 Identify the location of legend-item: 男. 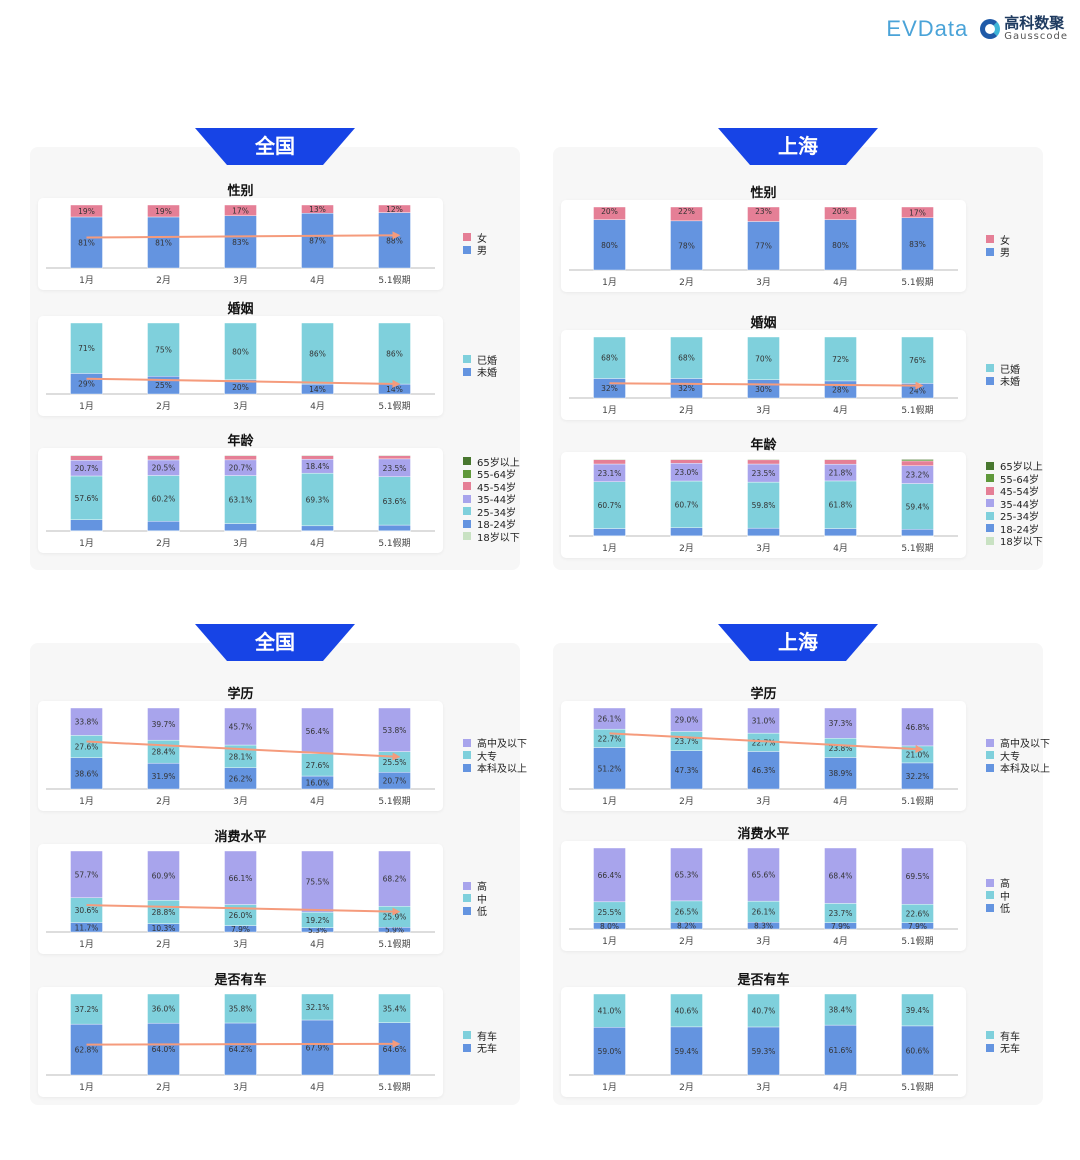
(998, 252).